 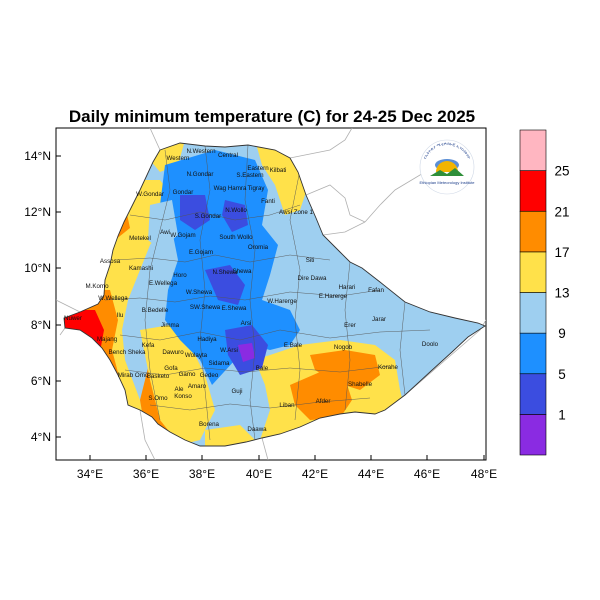 I want to click on region-label: Dawuro, so click(x=173, y=352).